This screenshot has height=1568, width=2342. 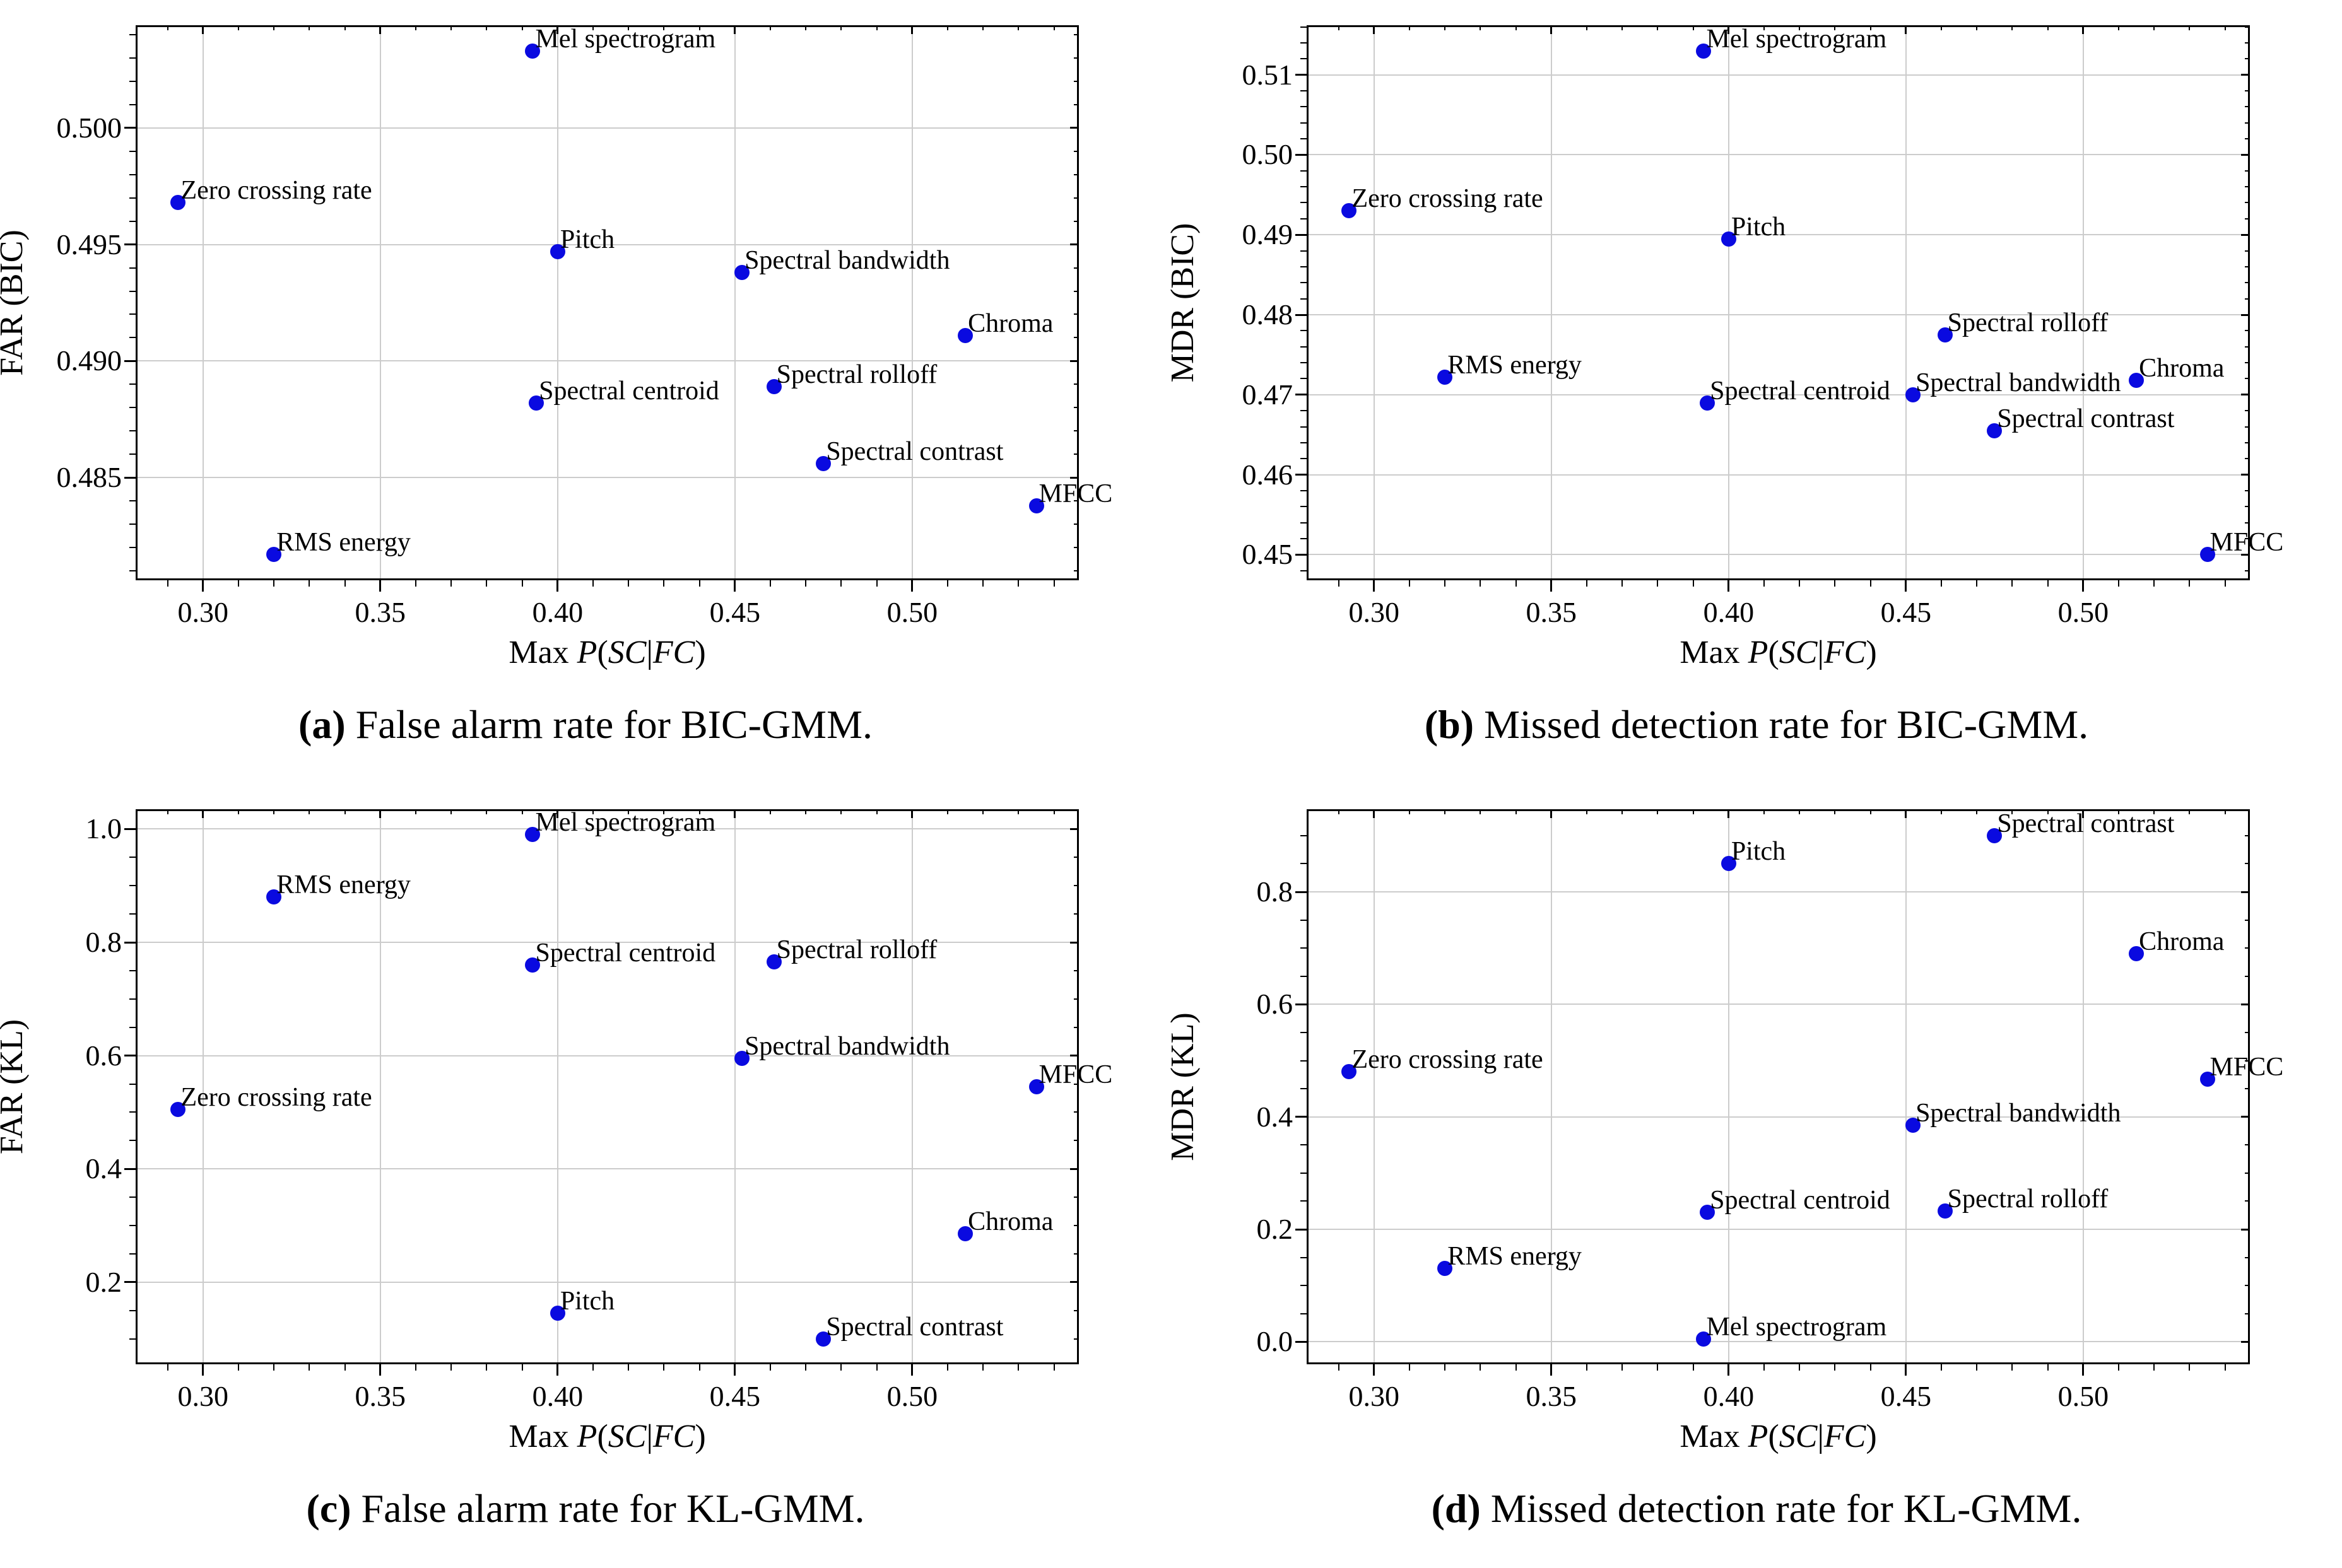 What do you see at coordinates (536, 403) in the screenshot?
I see `data-point-spectral-centroid` at bounding box center [536, 403].